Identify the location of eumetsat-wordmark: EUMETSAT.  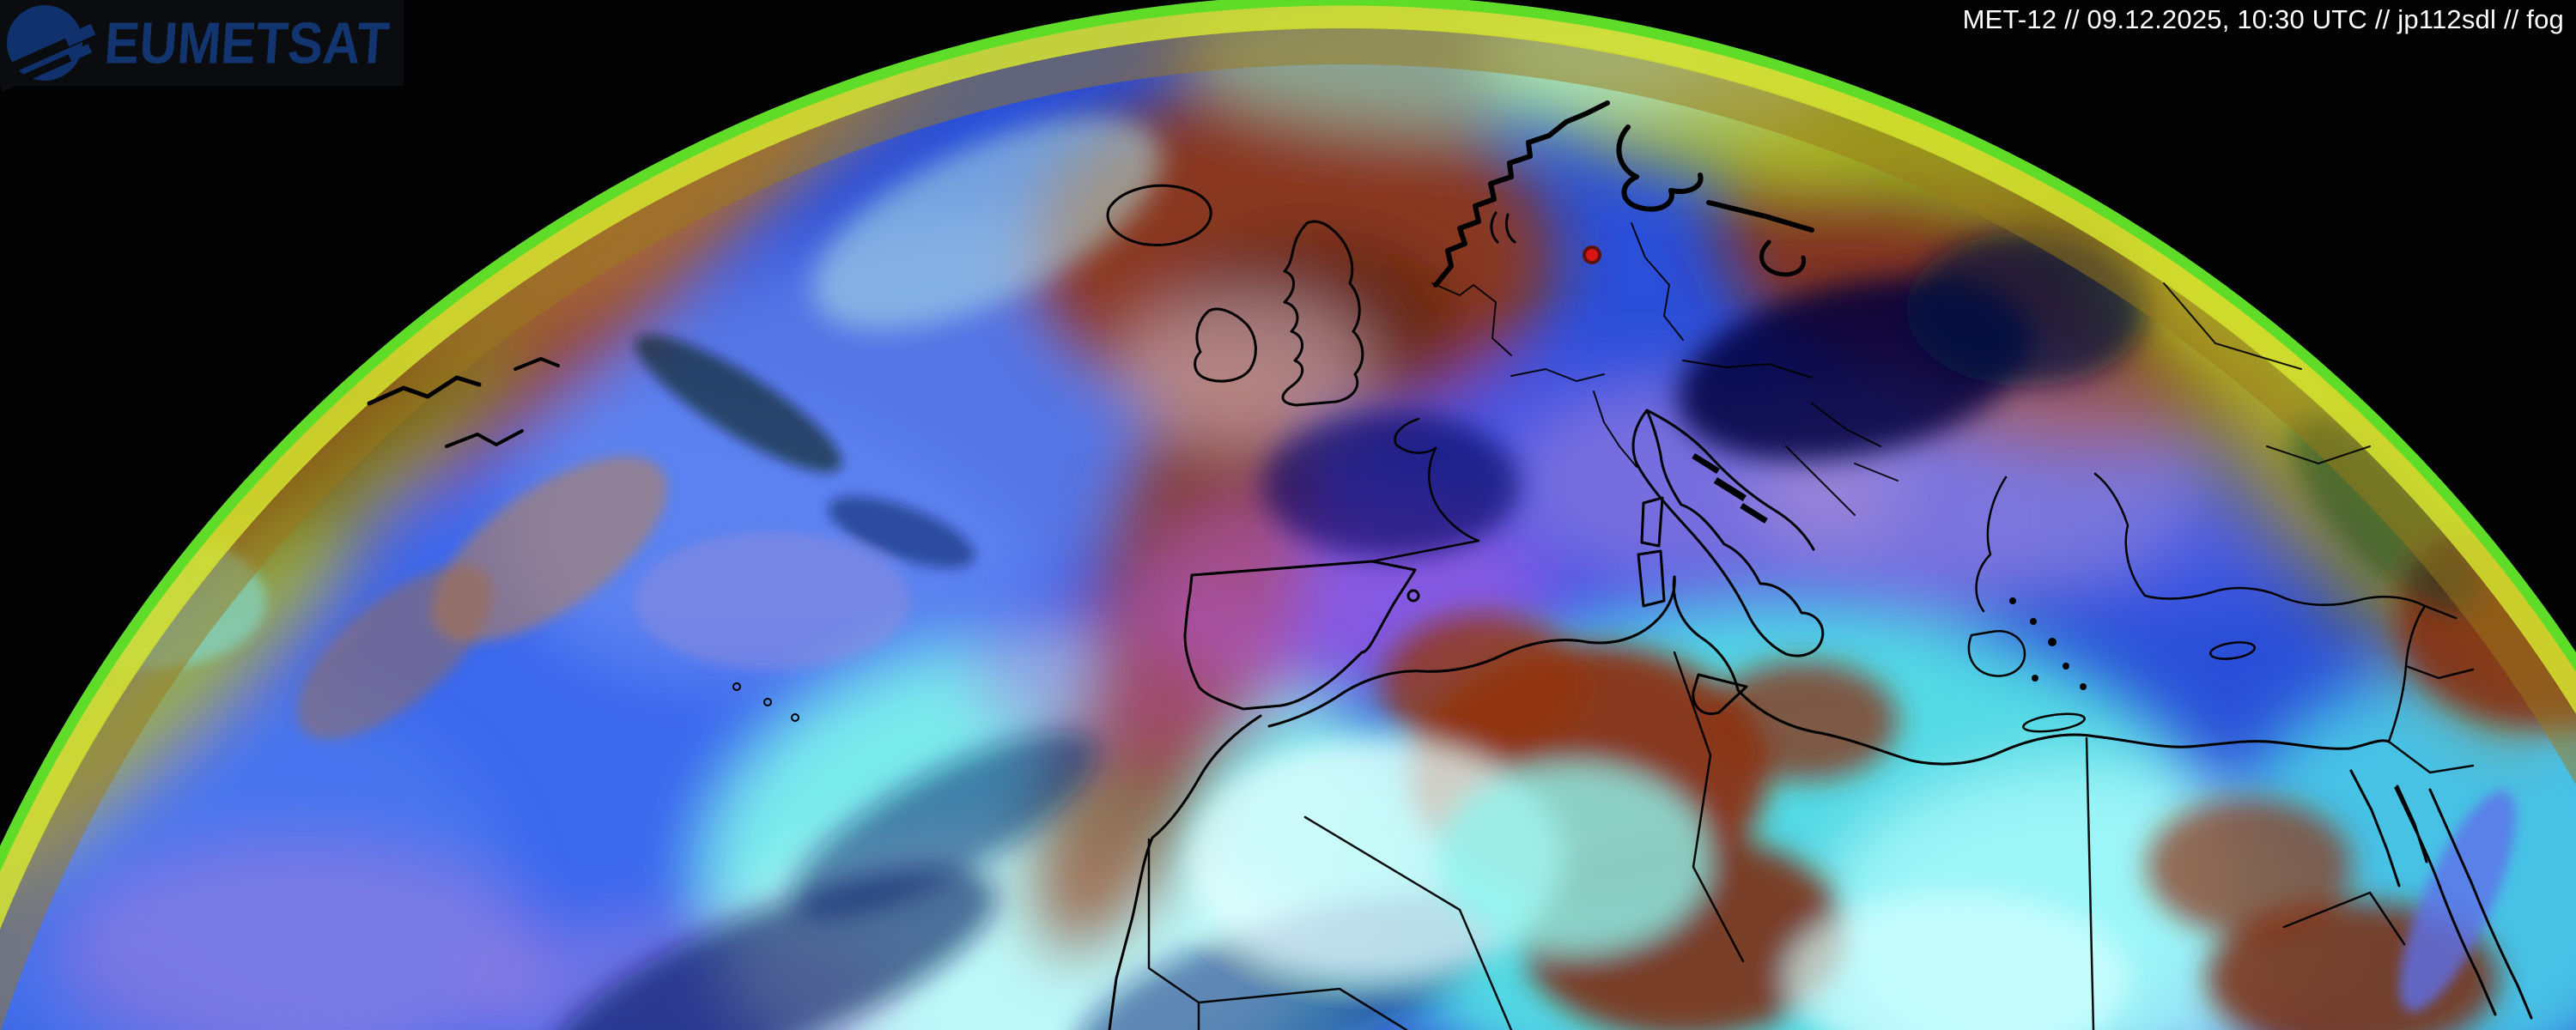
(247, 42).